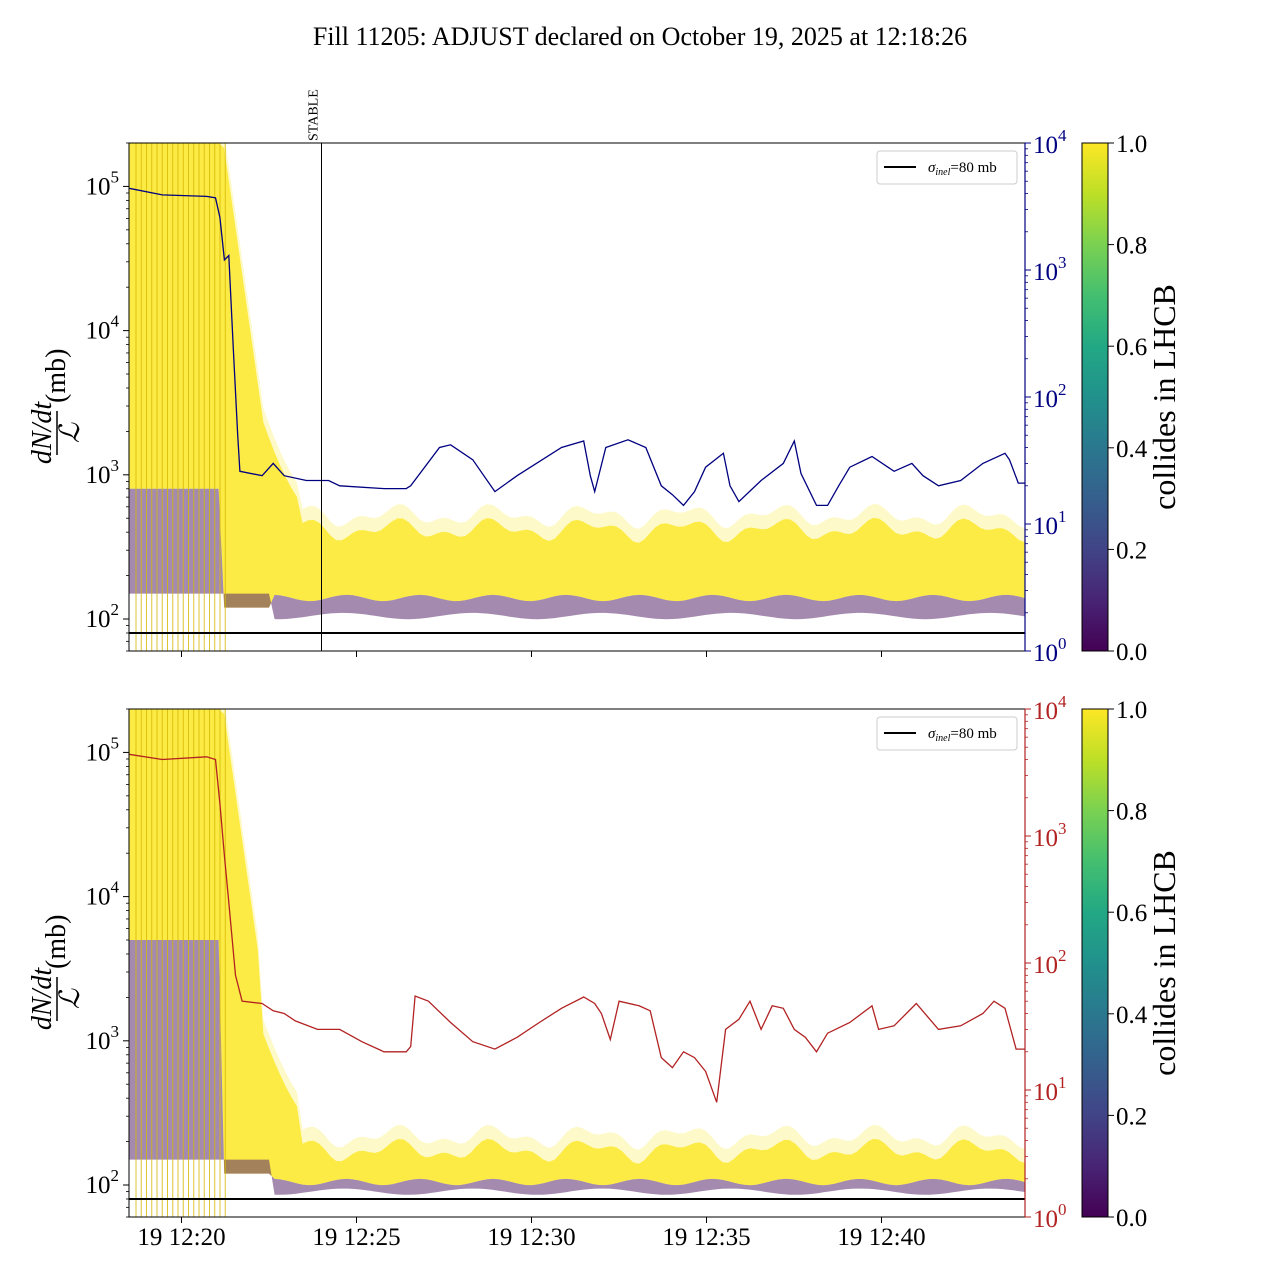 The height and width of the screenshot is (1280, 1280). I want to click on top-ylabel-unit: (mb), so click(56, 376).